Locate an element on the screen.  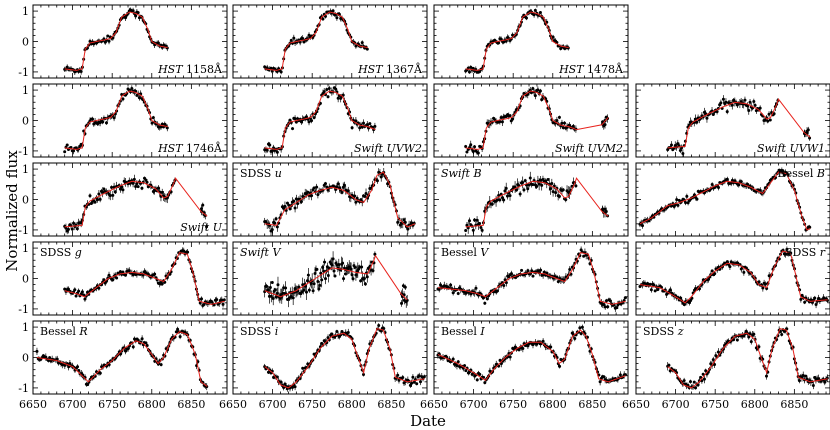
x-tick-label: 6750 is located at coordinates (112, 404).